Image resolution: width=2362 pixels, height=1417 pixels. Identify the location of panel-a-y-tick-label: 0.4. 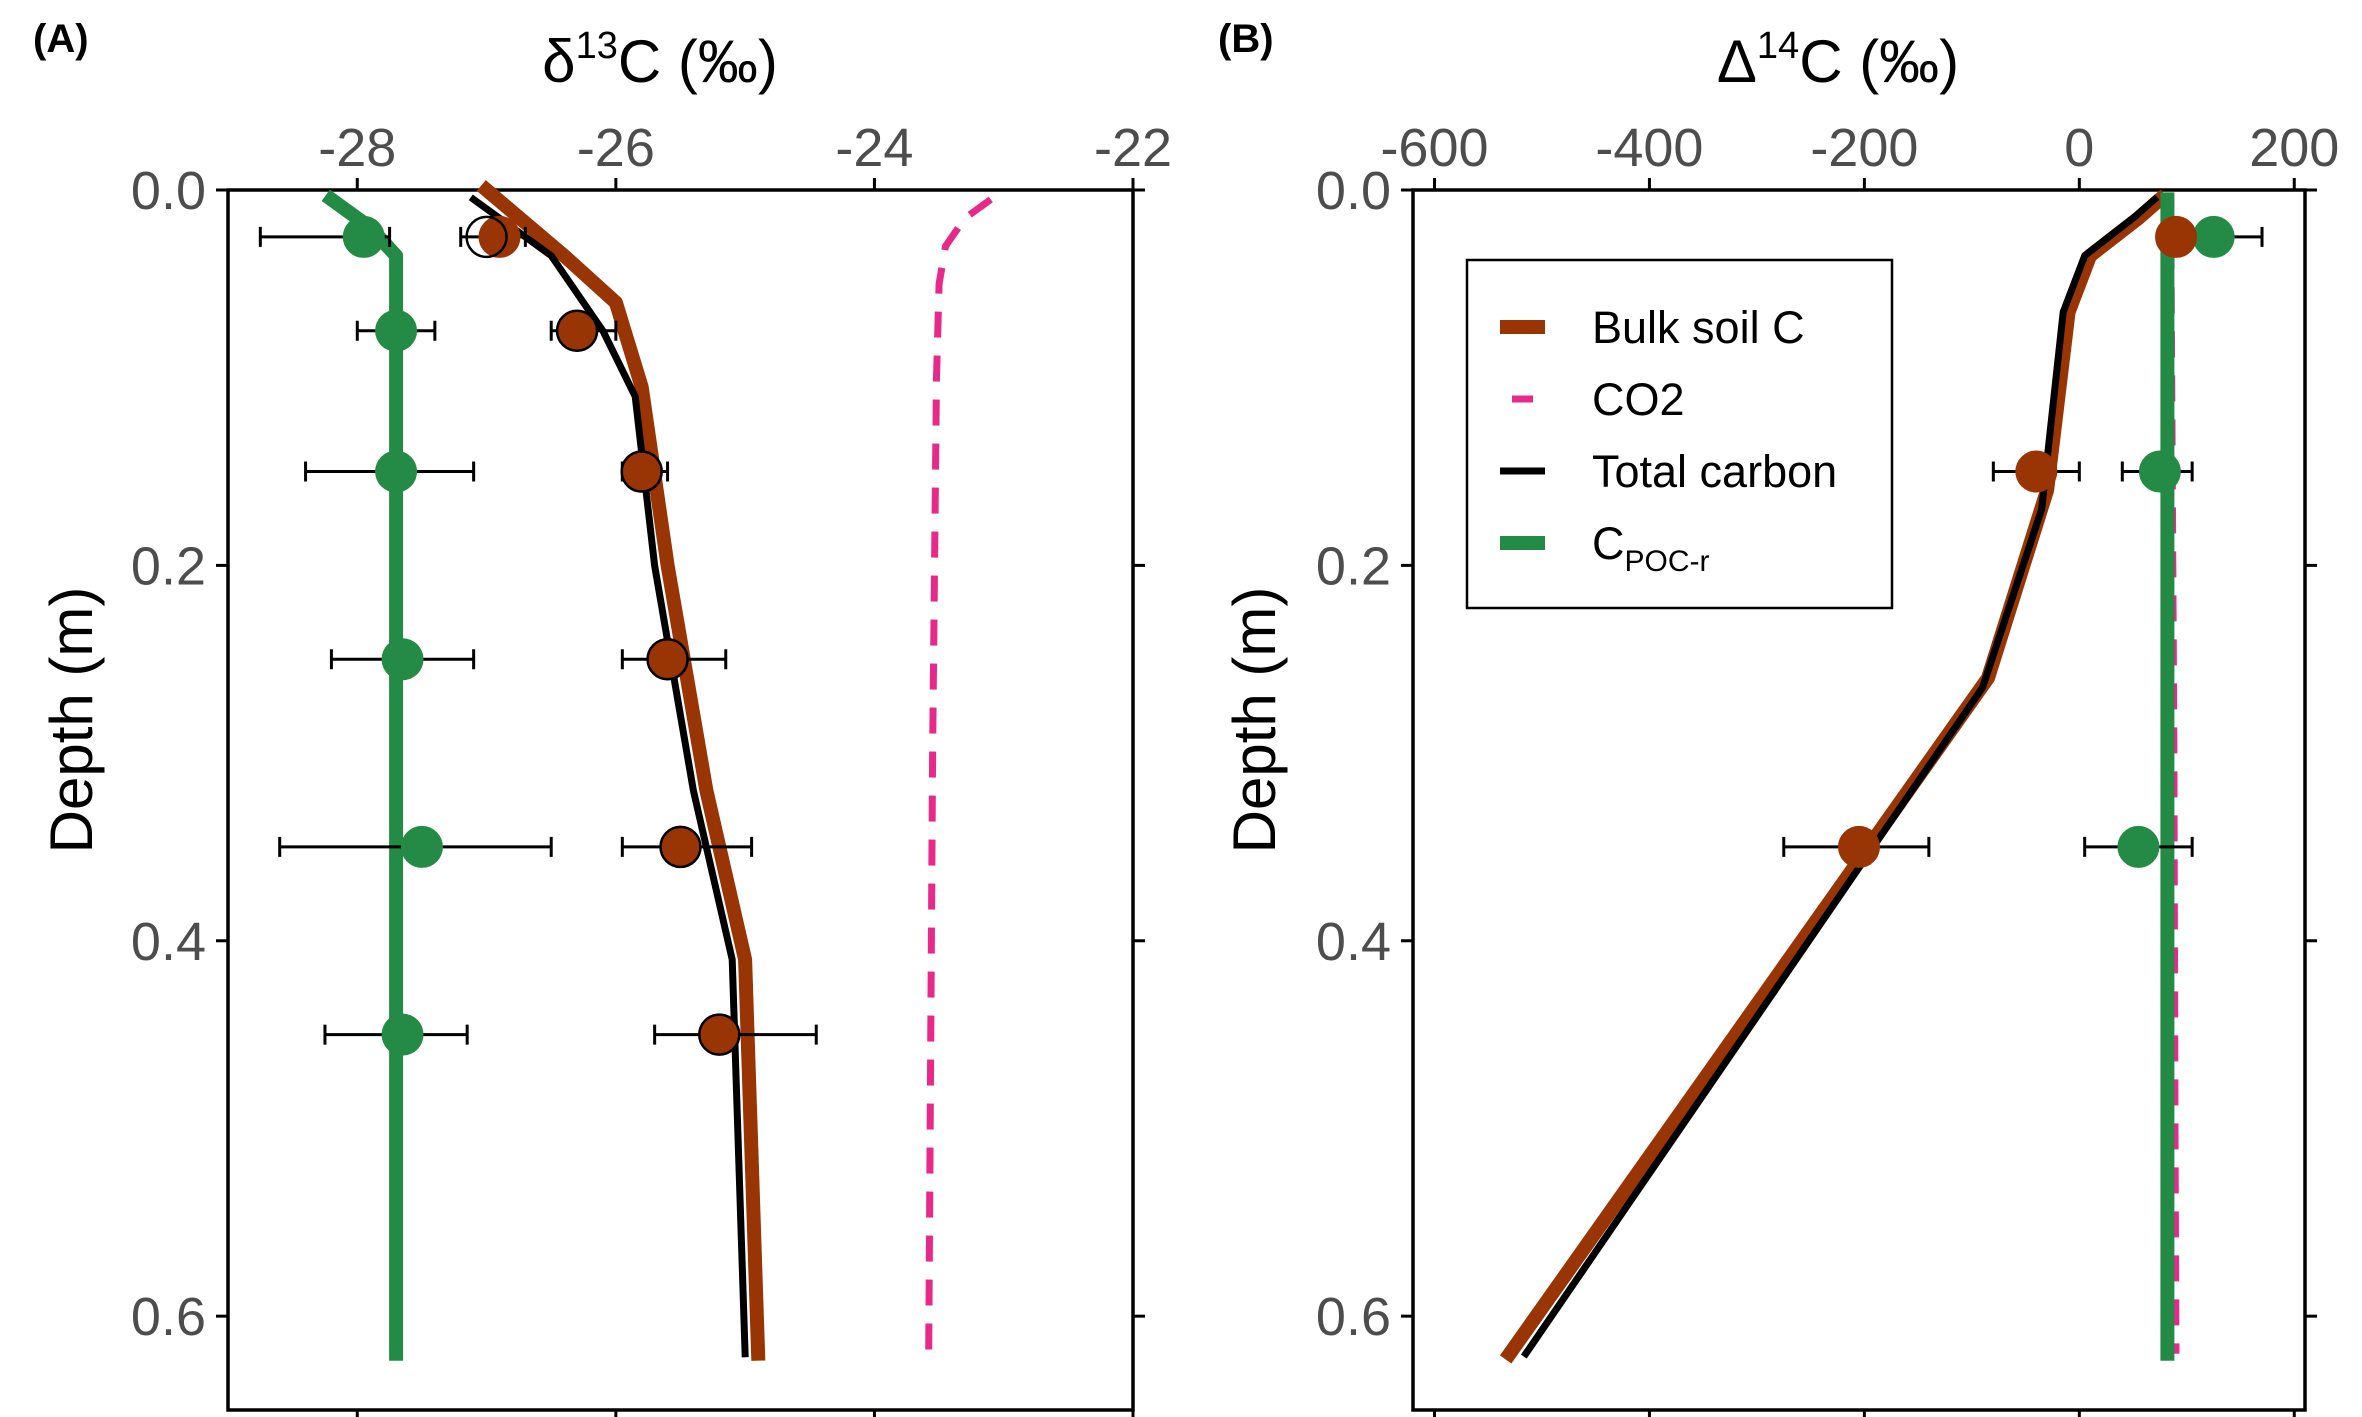
(168, 942).